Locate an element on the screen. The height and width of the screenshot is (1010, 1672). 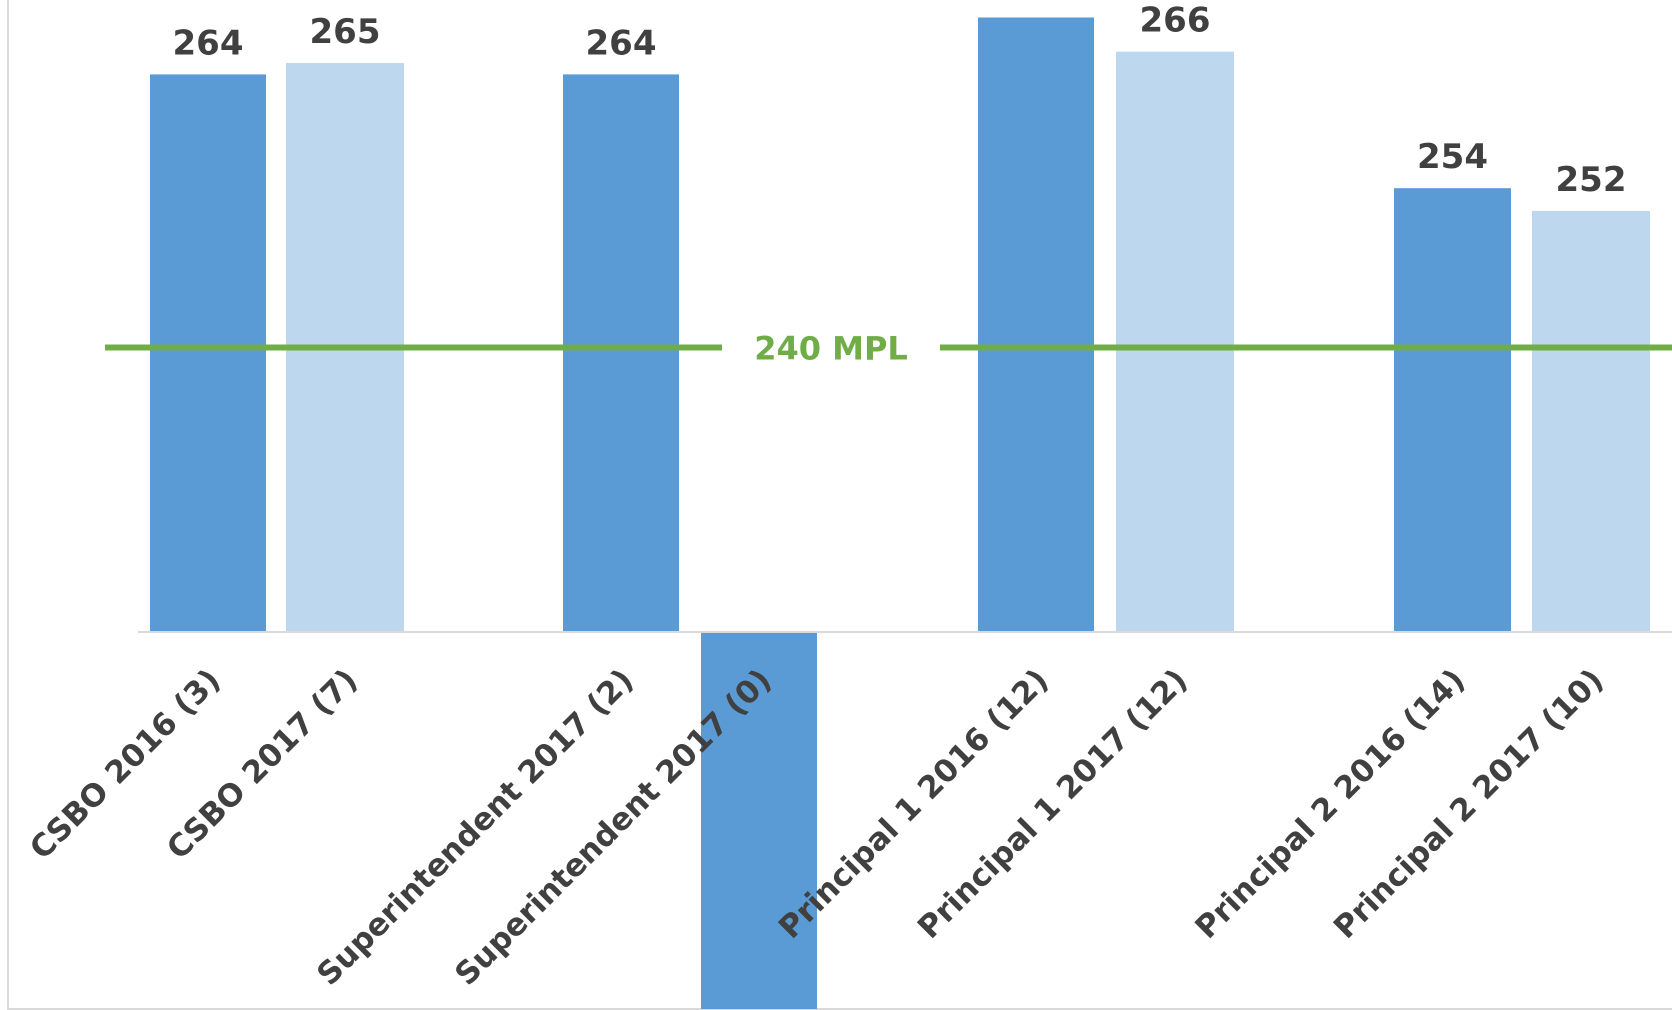
data-label-3: 264 is located at coordinates (621, 43).